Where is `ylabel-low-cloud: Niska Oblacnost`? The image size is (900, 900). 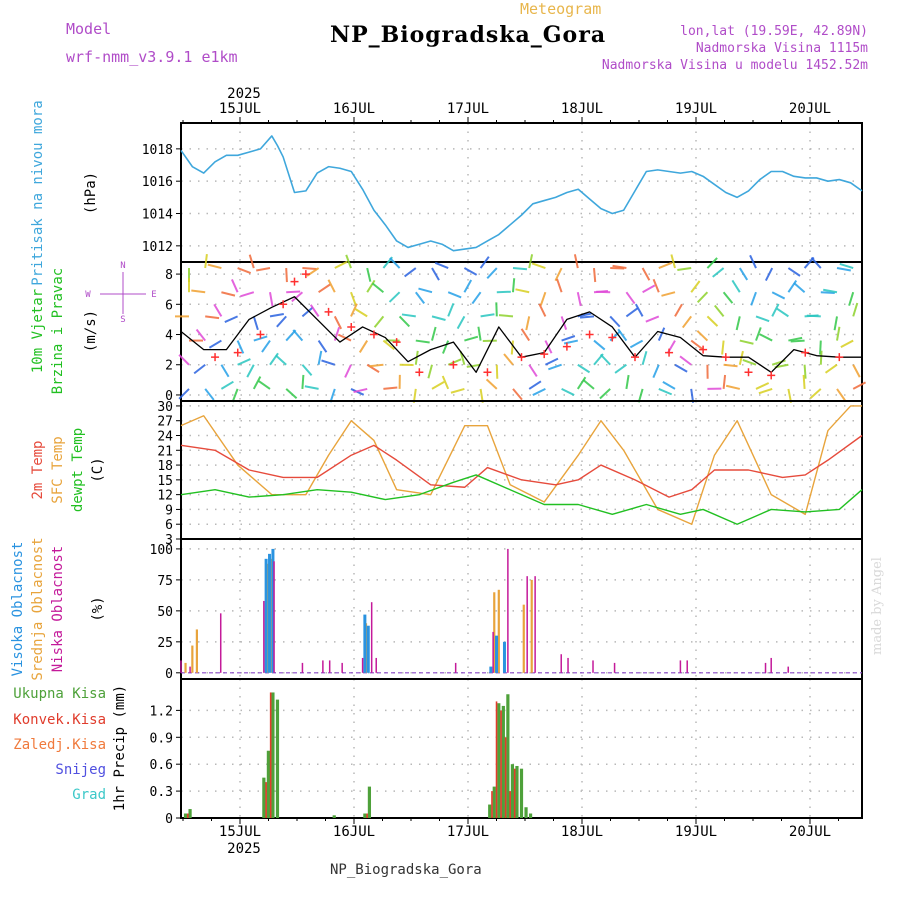 ylabel-low-cloud: Niska Oblacnost is located at coordinates (58, 609).